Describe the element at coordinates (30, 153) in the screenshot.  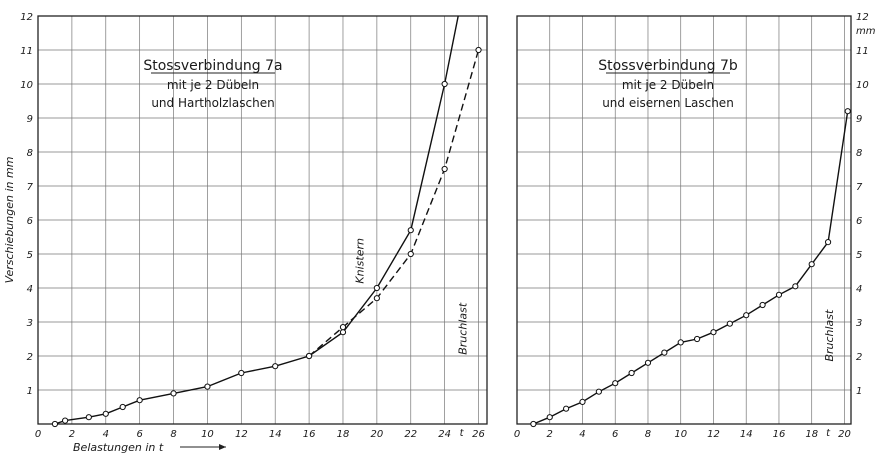
I see `panel-1-y-tick-label: 8` at that location.